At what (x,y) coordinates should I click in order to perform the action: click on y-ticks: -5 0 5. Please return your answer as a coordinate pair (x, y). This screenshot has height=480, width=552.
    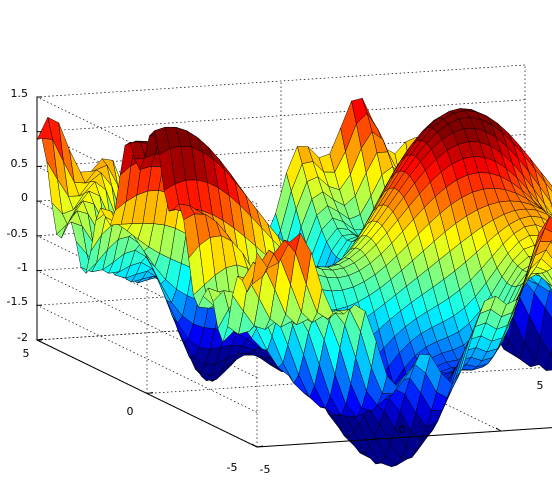
    Looking at the image, I should click on (130, 410).